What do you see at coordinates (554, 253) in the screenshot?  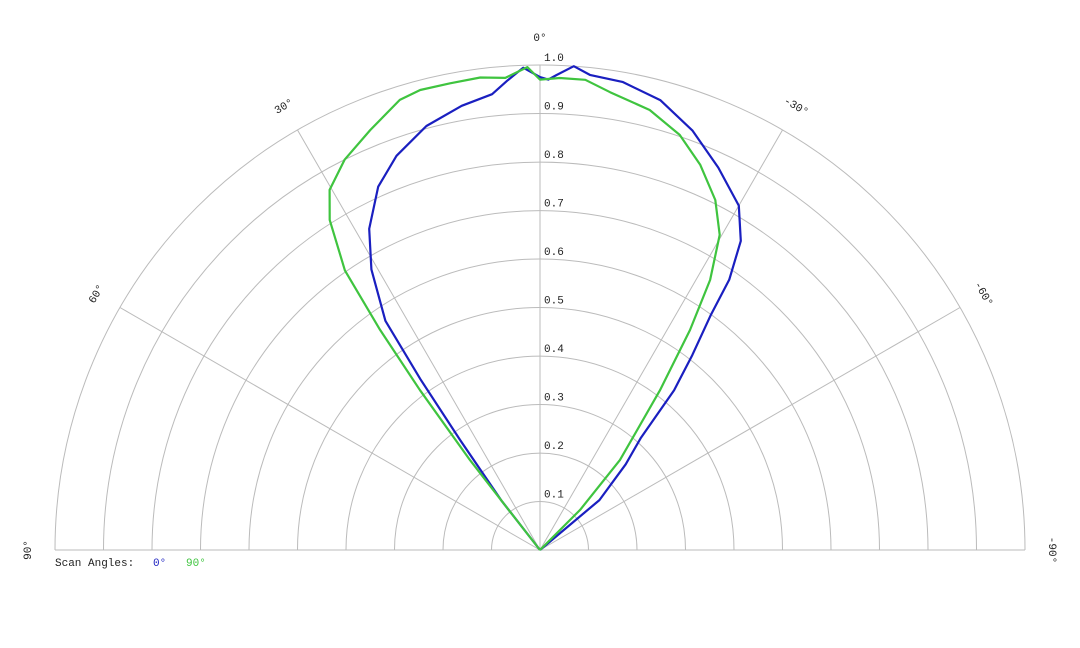 I see `r-tick-label: 0.6` at bounding box center [554, 253].